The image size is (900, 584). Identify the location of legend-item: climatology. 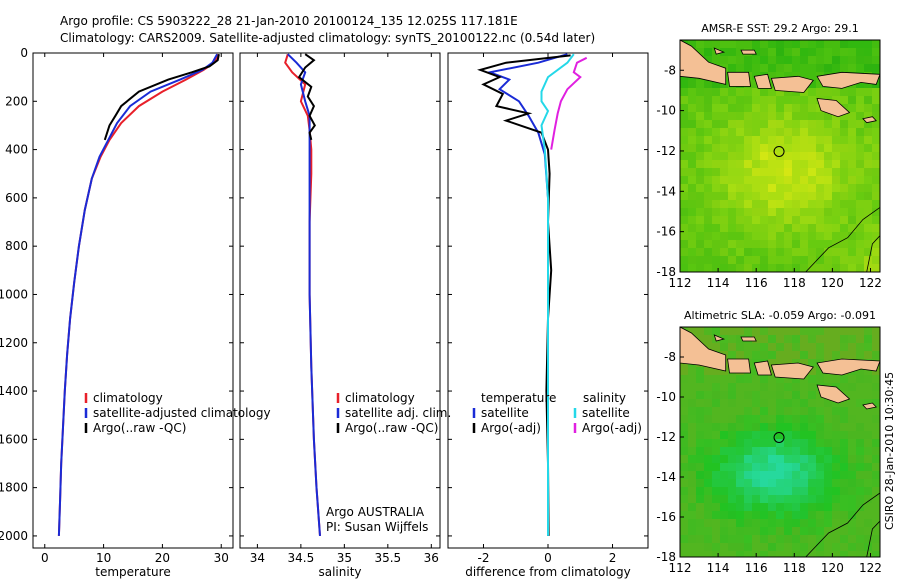
(380, 398).